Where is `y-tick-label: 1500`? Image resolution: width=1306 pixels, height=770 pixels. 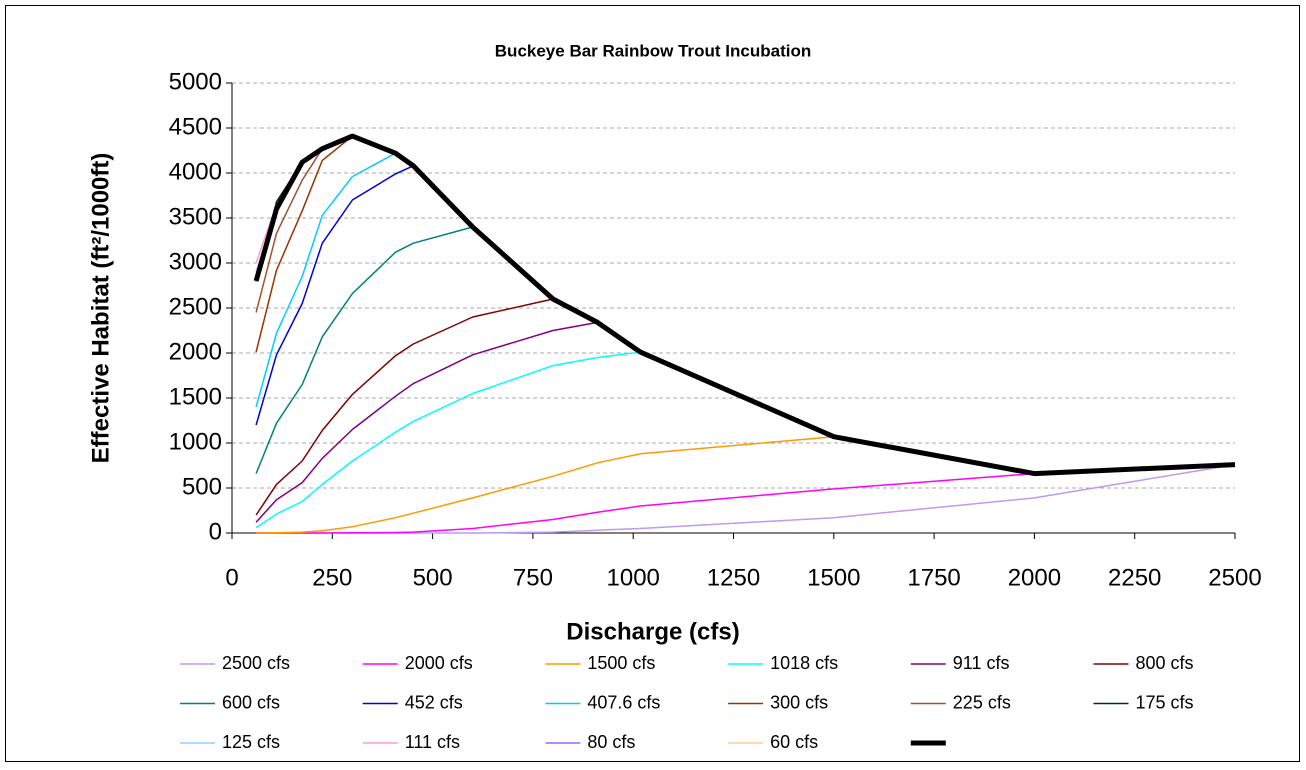 y-tick-label: 1500 is located at coordinates (195, 396).